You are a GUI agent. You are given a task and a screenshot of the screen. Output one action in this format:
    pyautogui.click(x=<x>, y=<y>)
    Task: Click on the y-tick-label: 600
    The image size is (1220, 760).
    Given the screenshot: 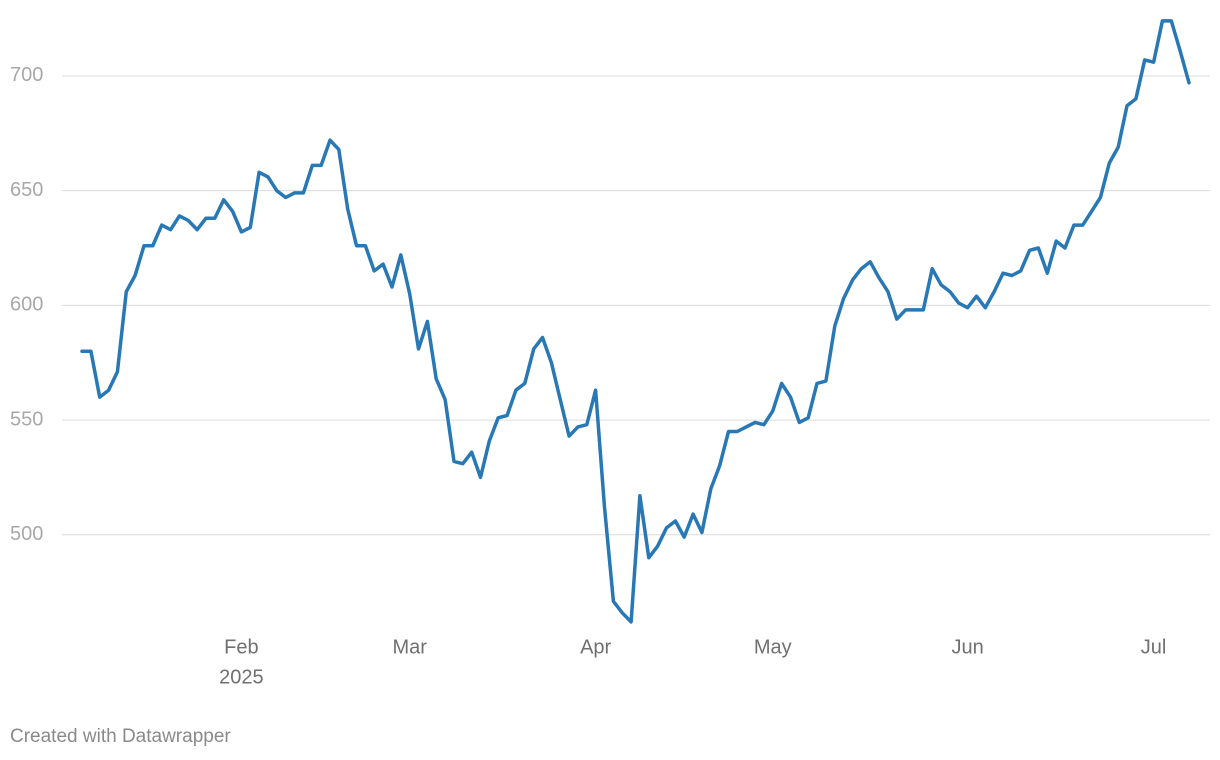 What is the action you would take?
    pyautogui.click(x=26, y=305)
    